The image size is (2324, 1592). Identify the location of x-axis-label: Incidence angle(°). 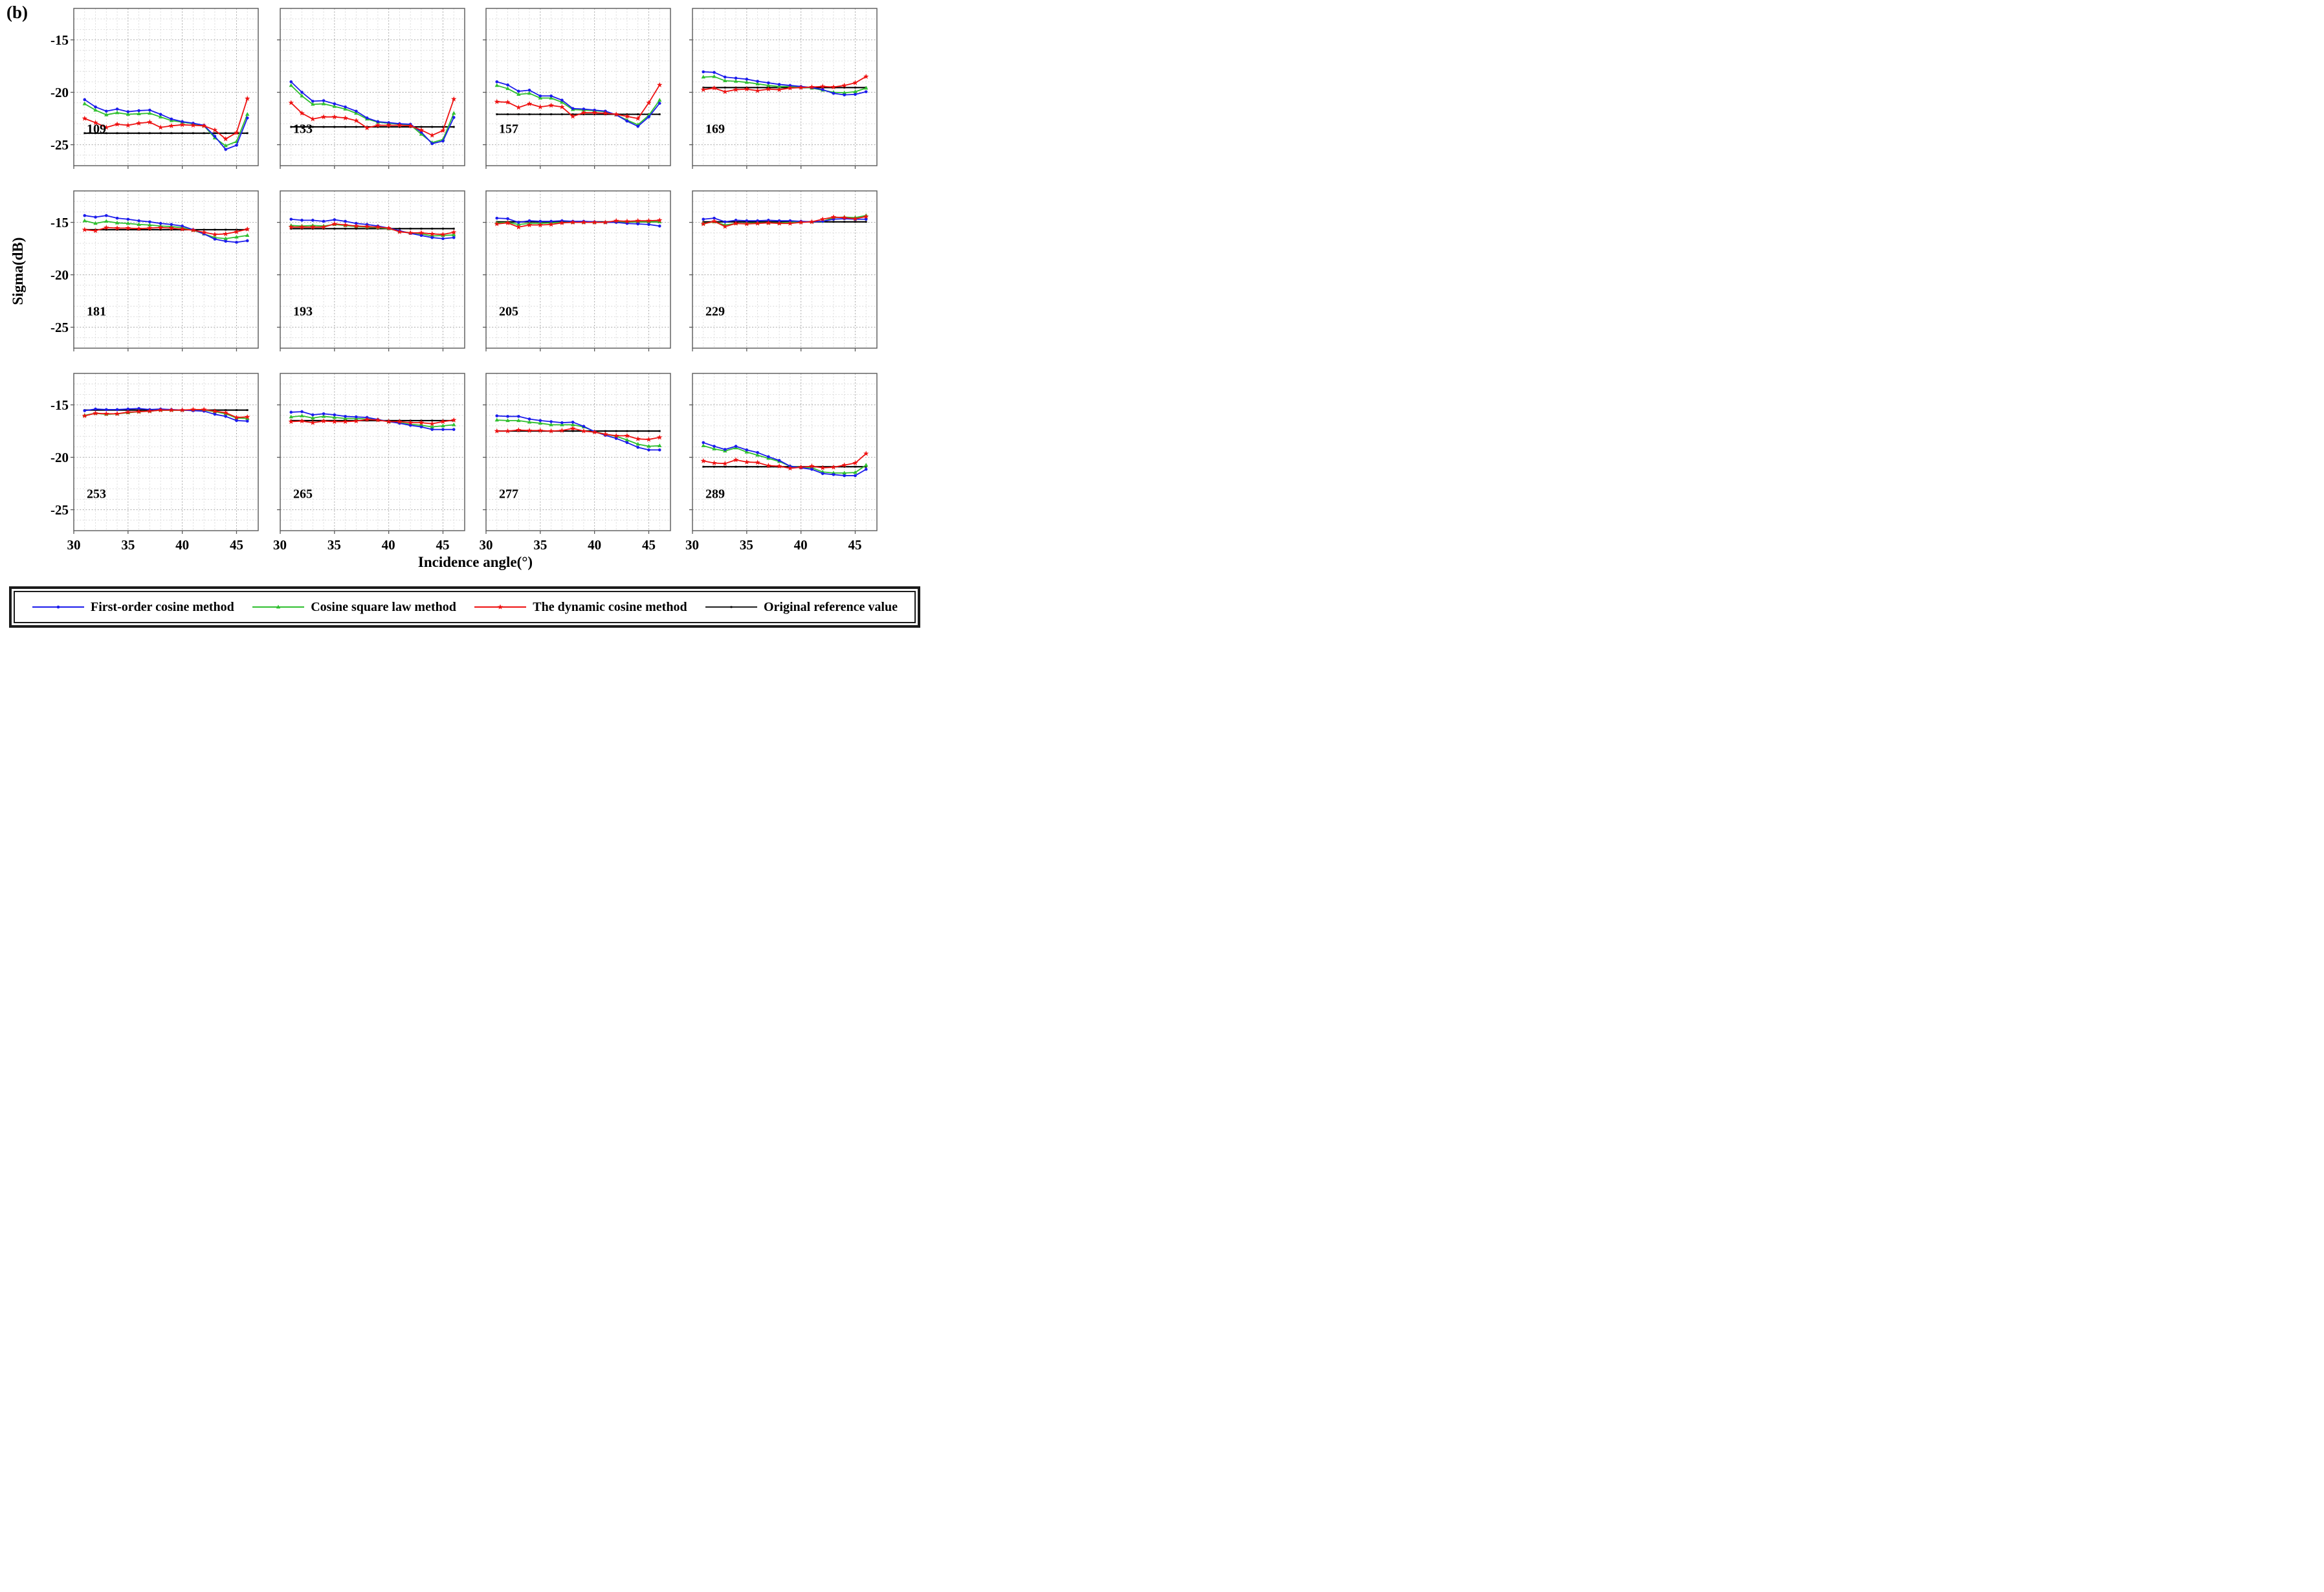
(475, 562).